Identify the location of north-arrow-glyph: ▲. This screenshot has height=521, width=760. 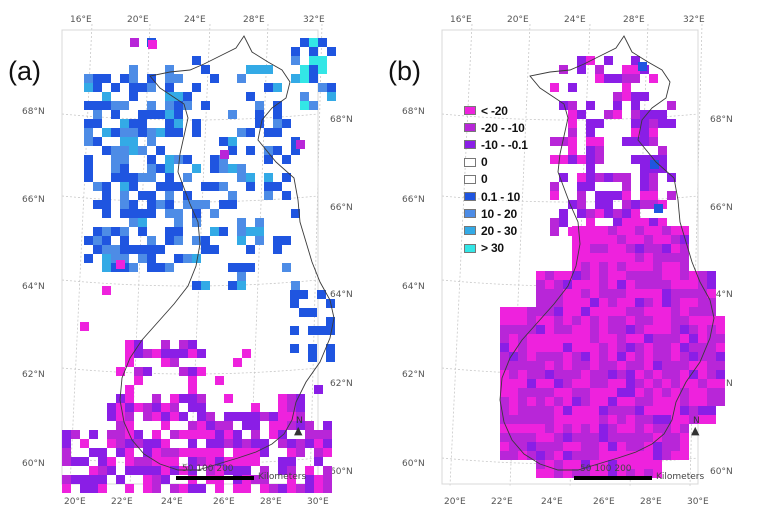
(695, 430).